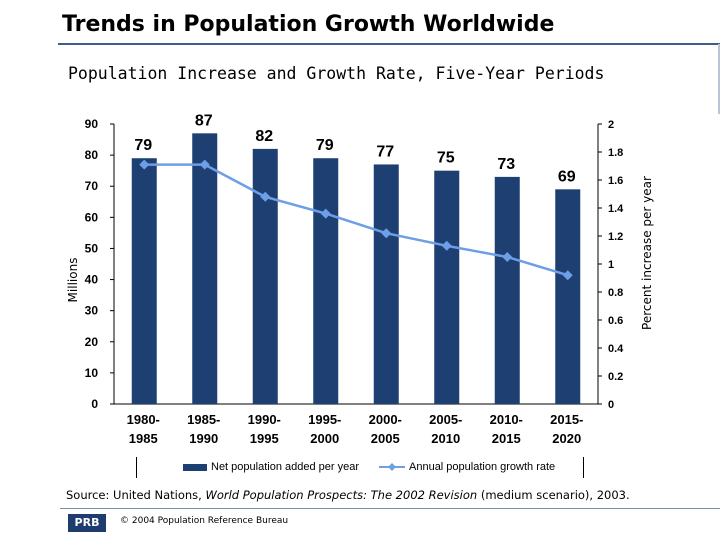 This screenshot has height=540, width=720. What do you see at coordinates (385, 438) in the screenshot?
I see `x-tick-label: 2005` at bounding box center [385, 438].